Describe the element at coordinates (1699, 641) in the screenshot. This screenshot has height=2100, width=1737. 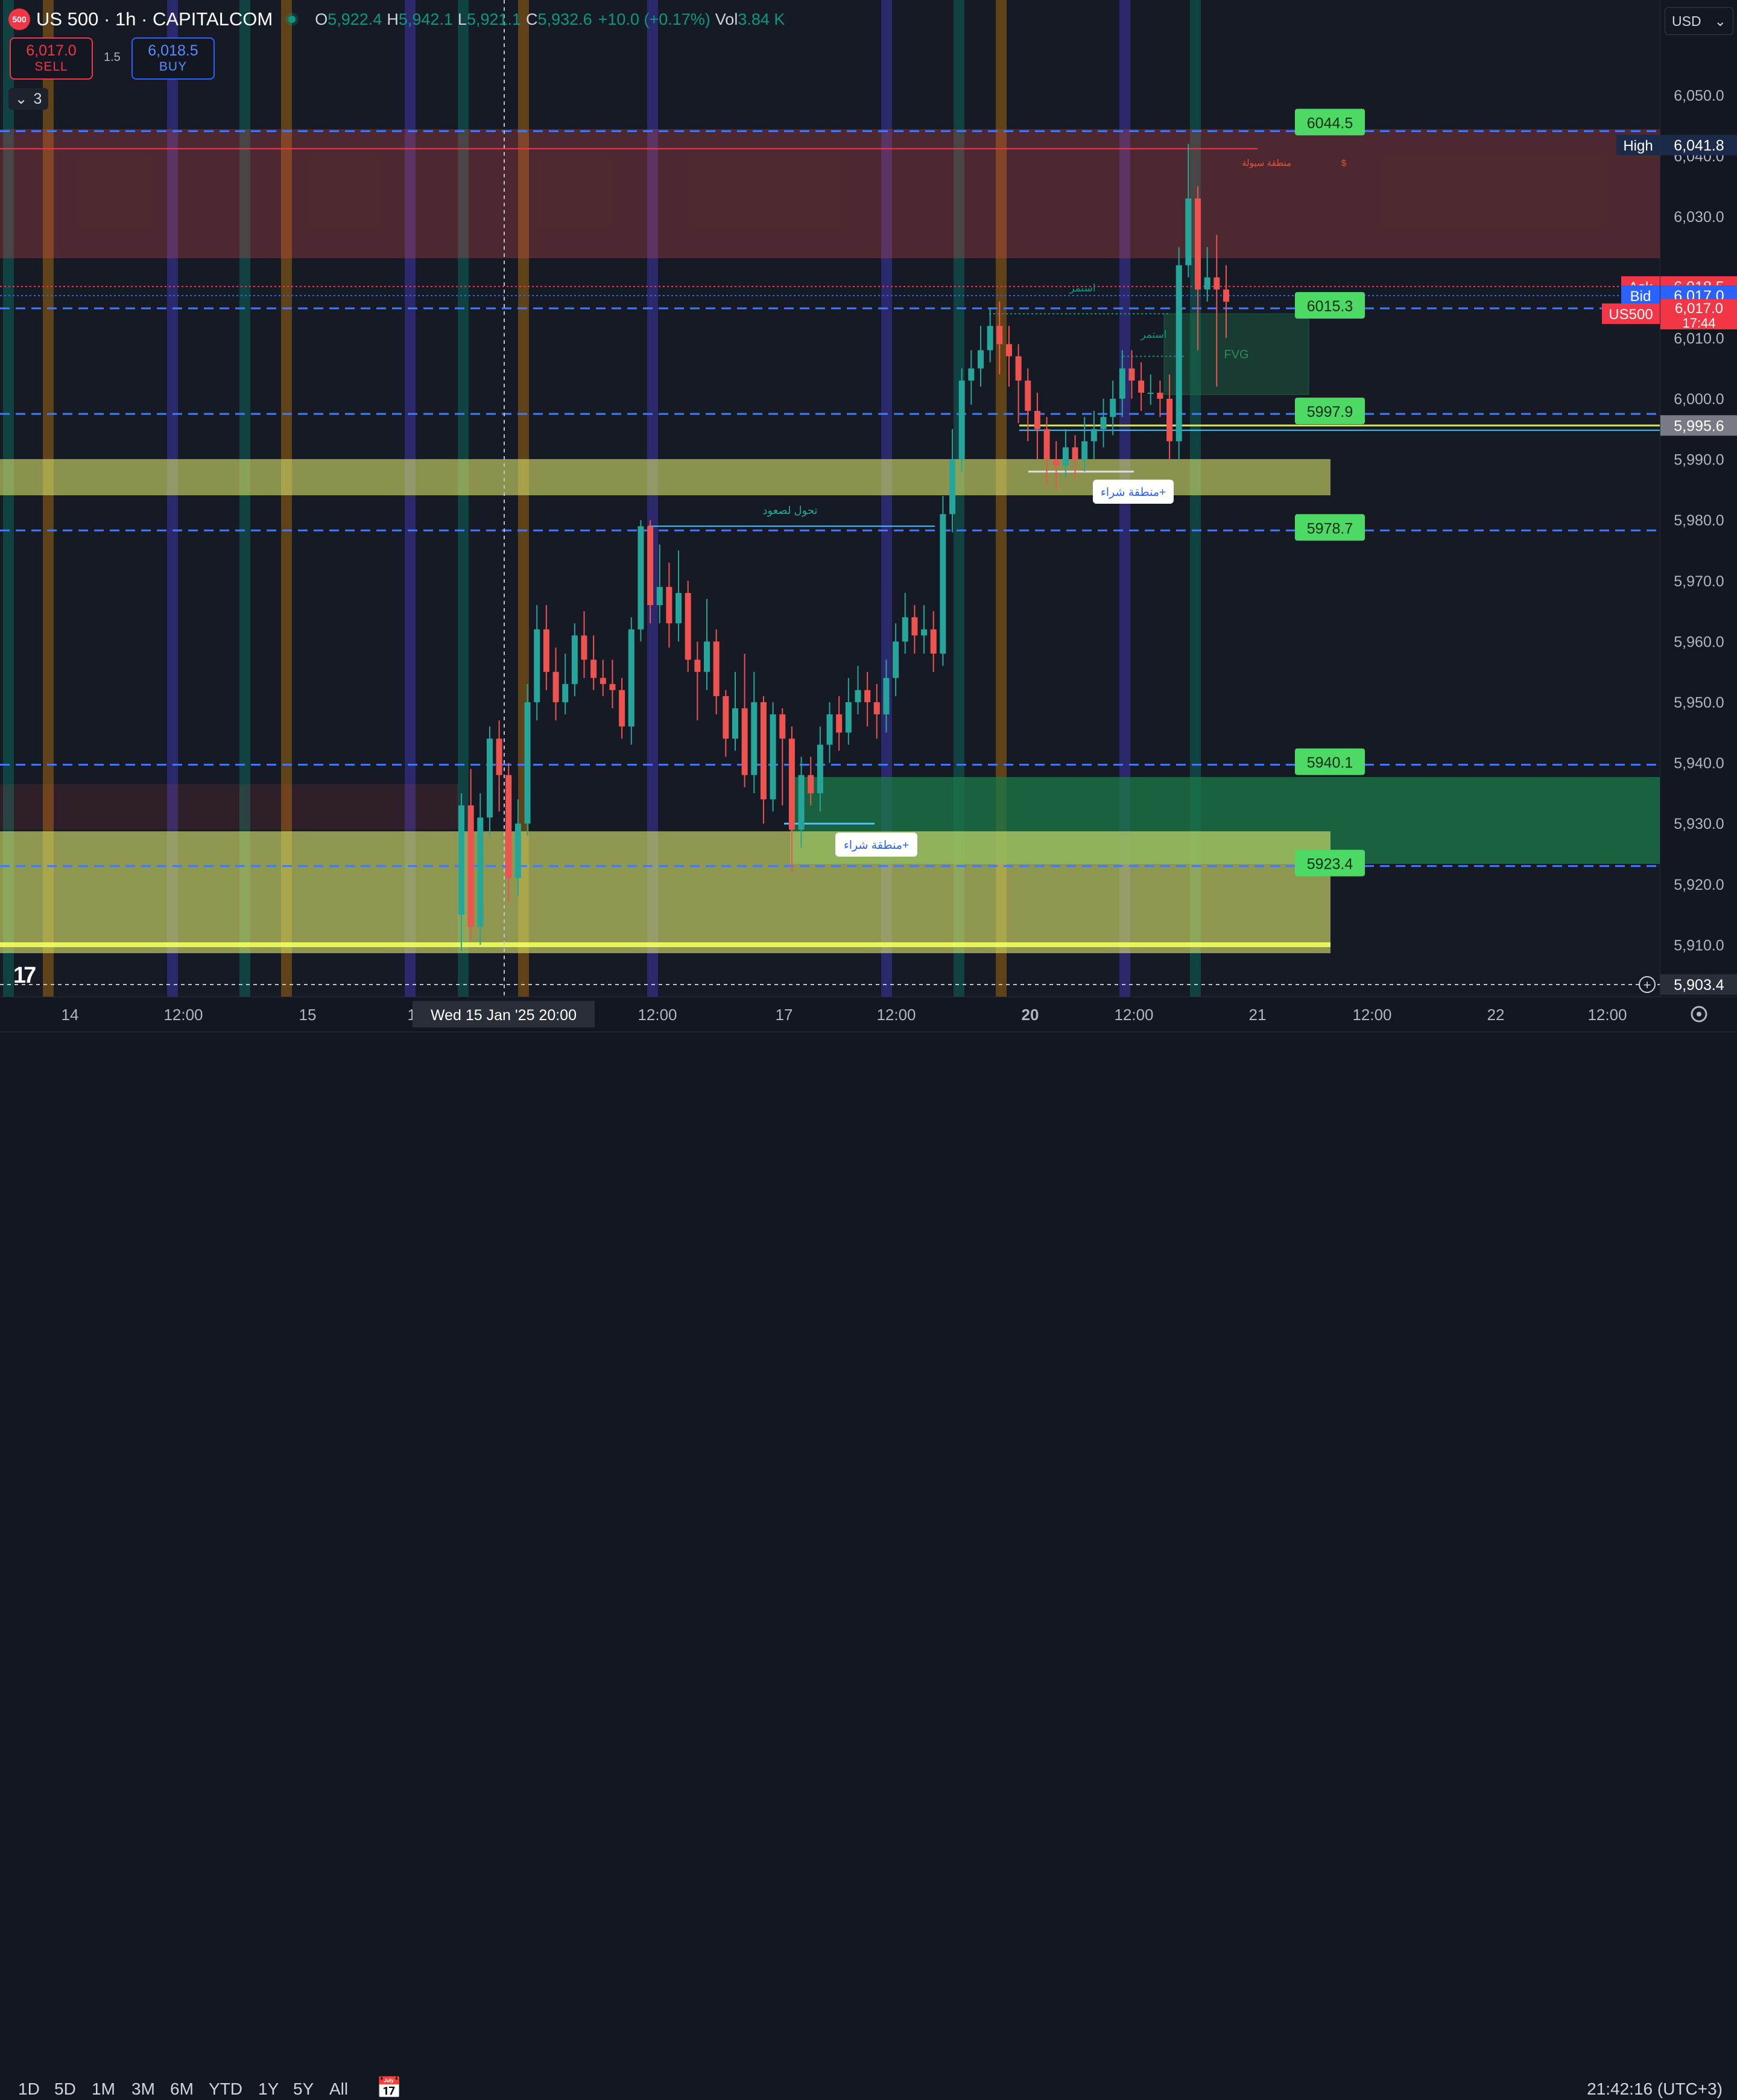
I see `price-tick-label: 5,960.0` at that location.